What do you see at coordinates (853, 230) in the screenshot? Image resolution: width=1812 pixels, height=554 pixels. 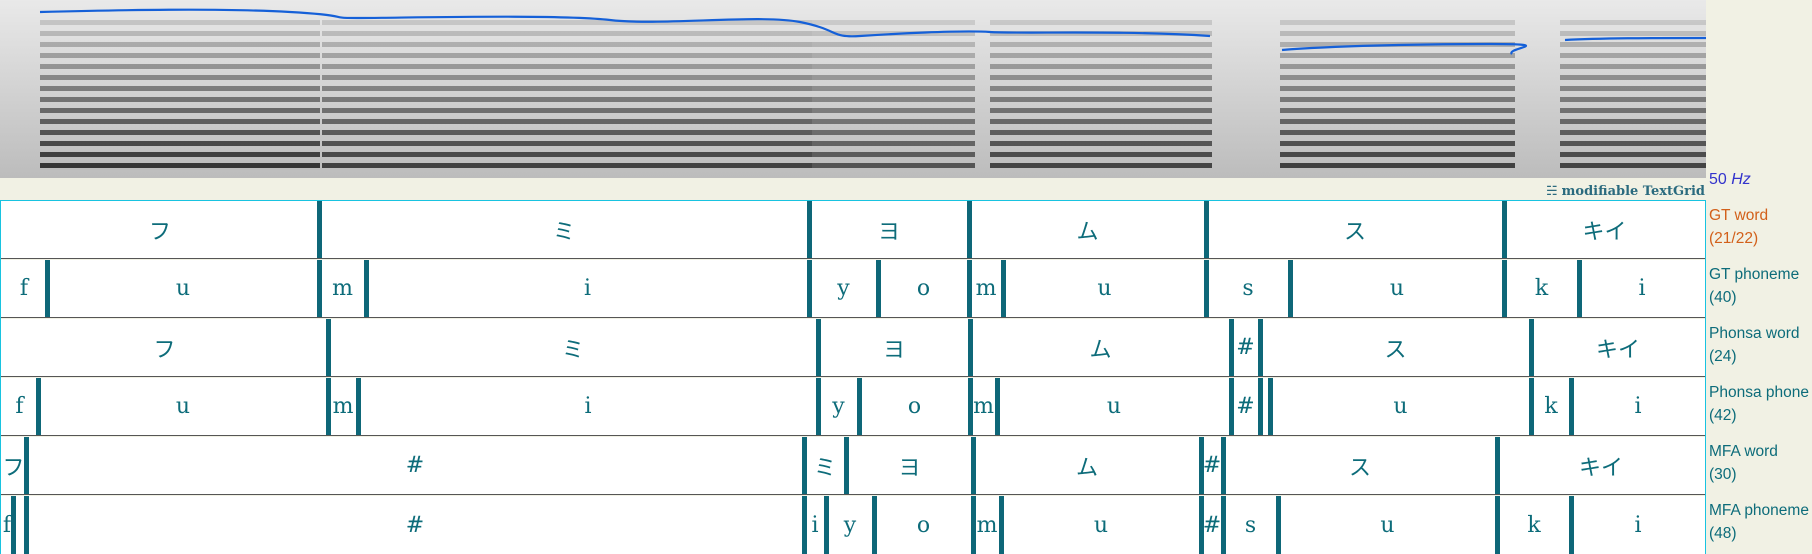 I see `tier-gt-word: フ ミ ヨ ム ス キイ` at bounding box center [853, 230].